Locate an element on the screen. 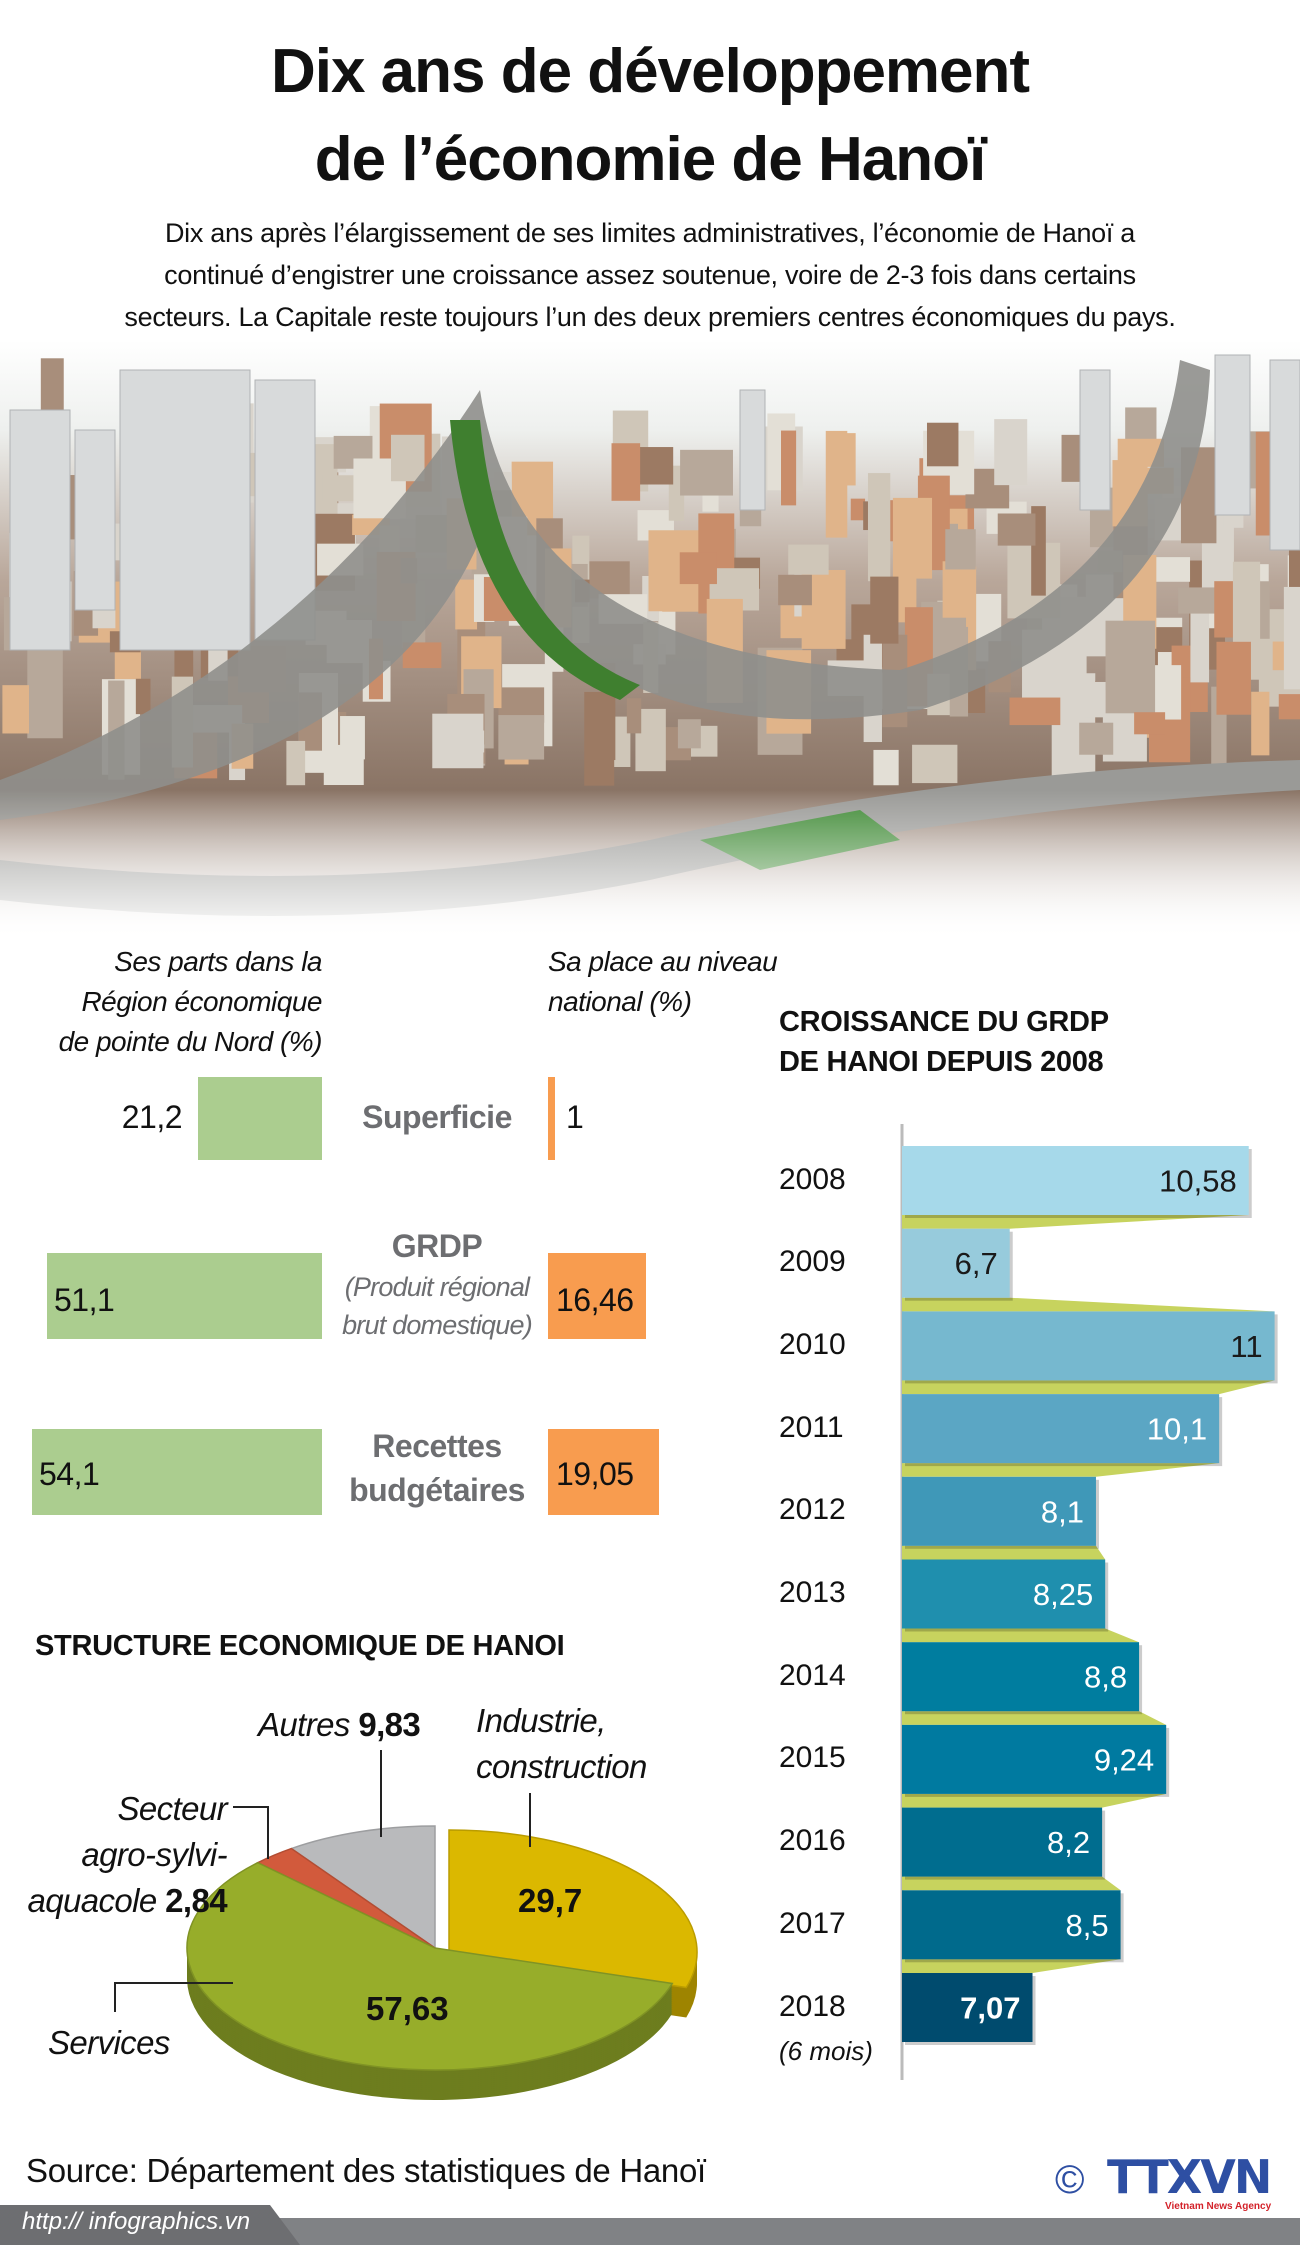  year-label: 2012 is located at coordinates (812, 1510).